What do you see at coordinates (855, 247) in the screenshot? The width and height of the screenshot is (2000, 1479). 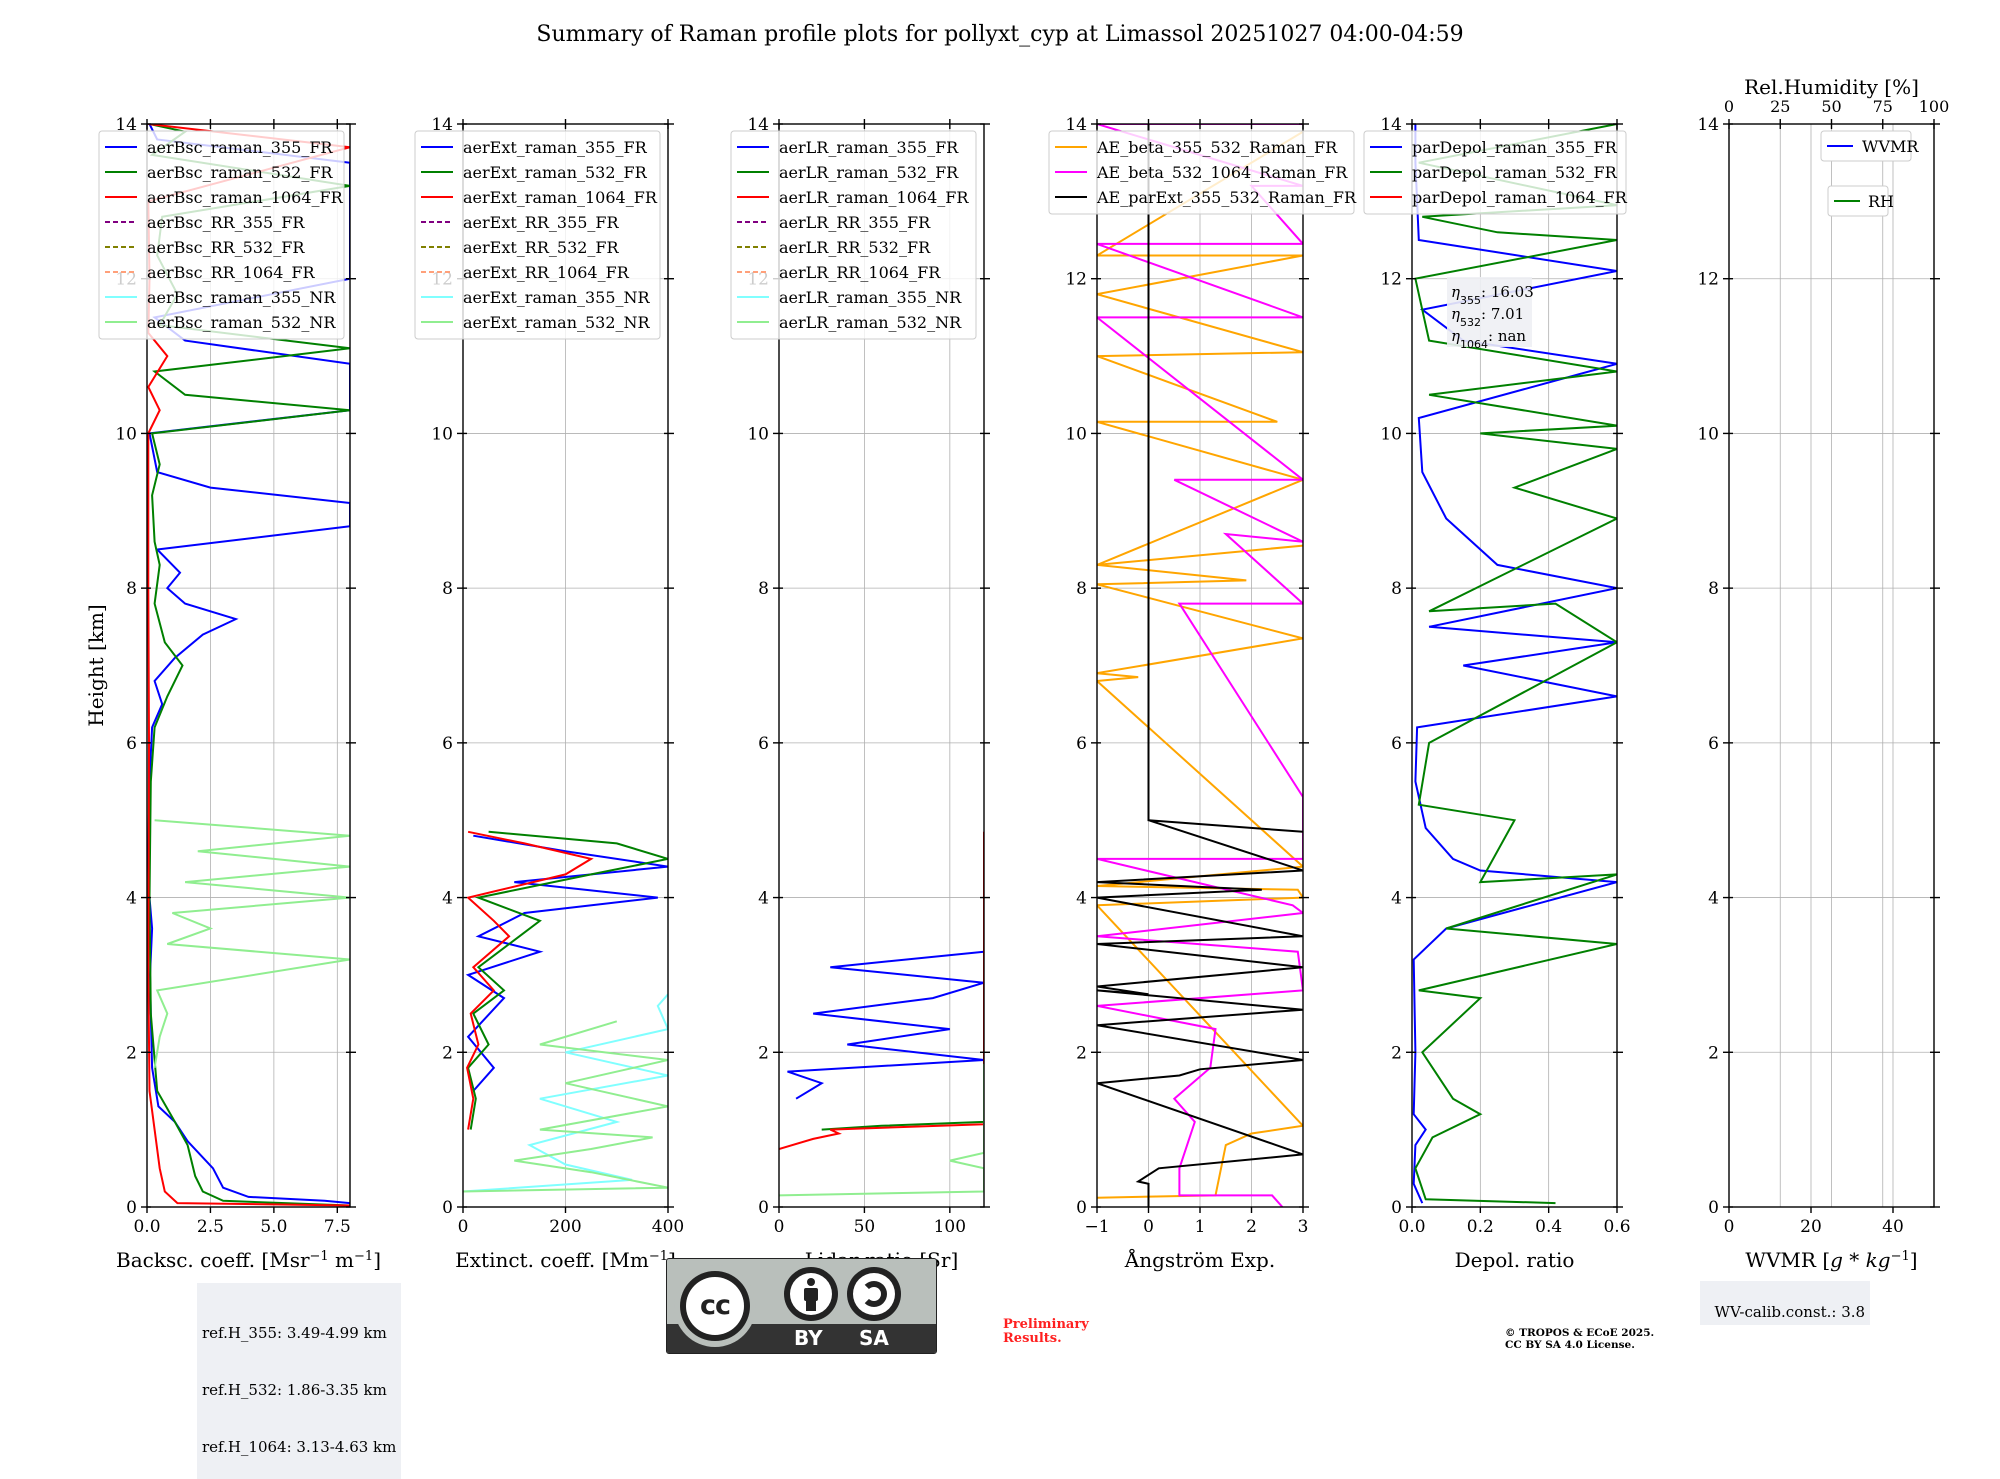 I see `legend-label: aerLR_RR_532_FR` at bounding box center [855, 247].